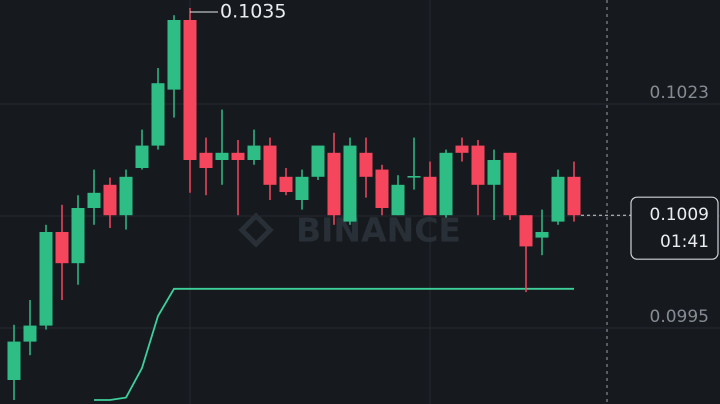 The image size is (720, 404). Describe the element at coordinates (253, 12) in the screenshot. I see `high-annotation: 0.1035` at that location.